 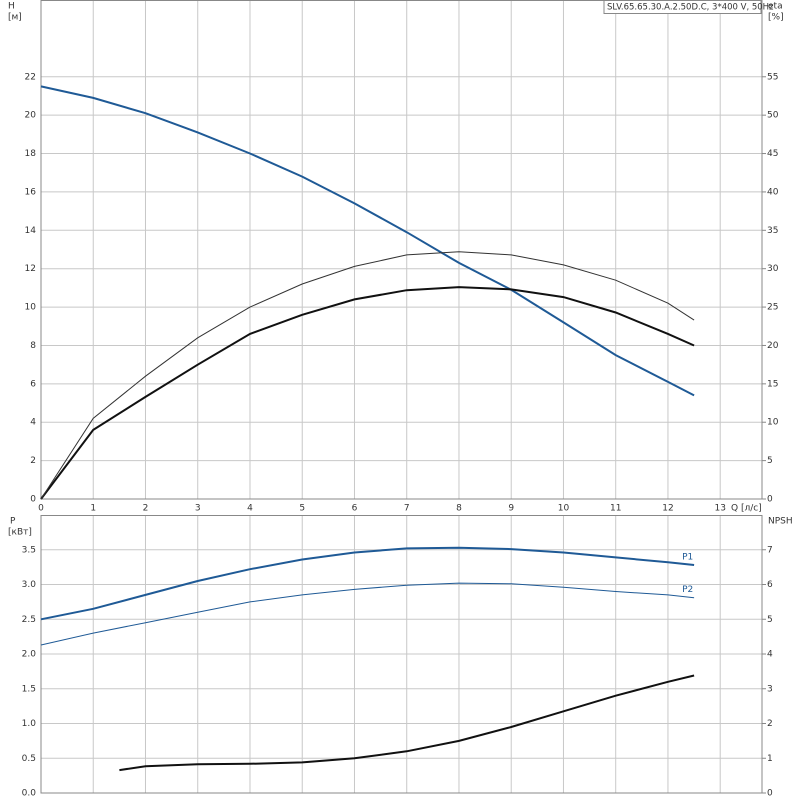 What do you see at coordinates (776, 18) in the screenshot?
I see `y2-axis-unit: [%]` at bounding box center [776, 18].